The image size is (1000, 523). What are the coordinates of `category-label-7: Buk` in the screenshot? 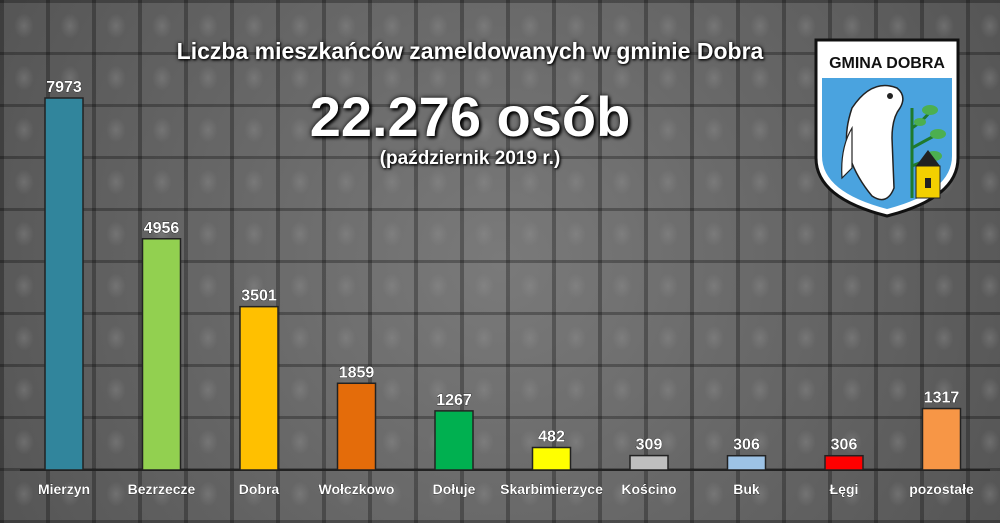 It's located at (746, 489).